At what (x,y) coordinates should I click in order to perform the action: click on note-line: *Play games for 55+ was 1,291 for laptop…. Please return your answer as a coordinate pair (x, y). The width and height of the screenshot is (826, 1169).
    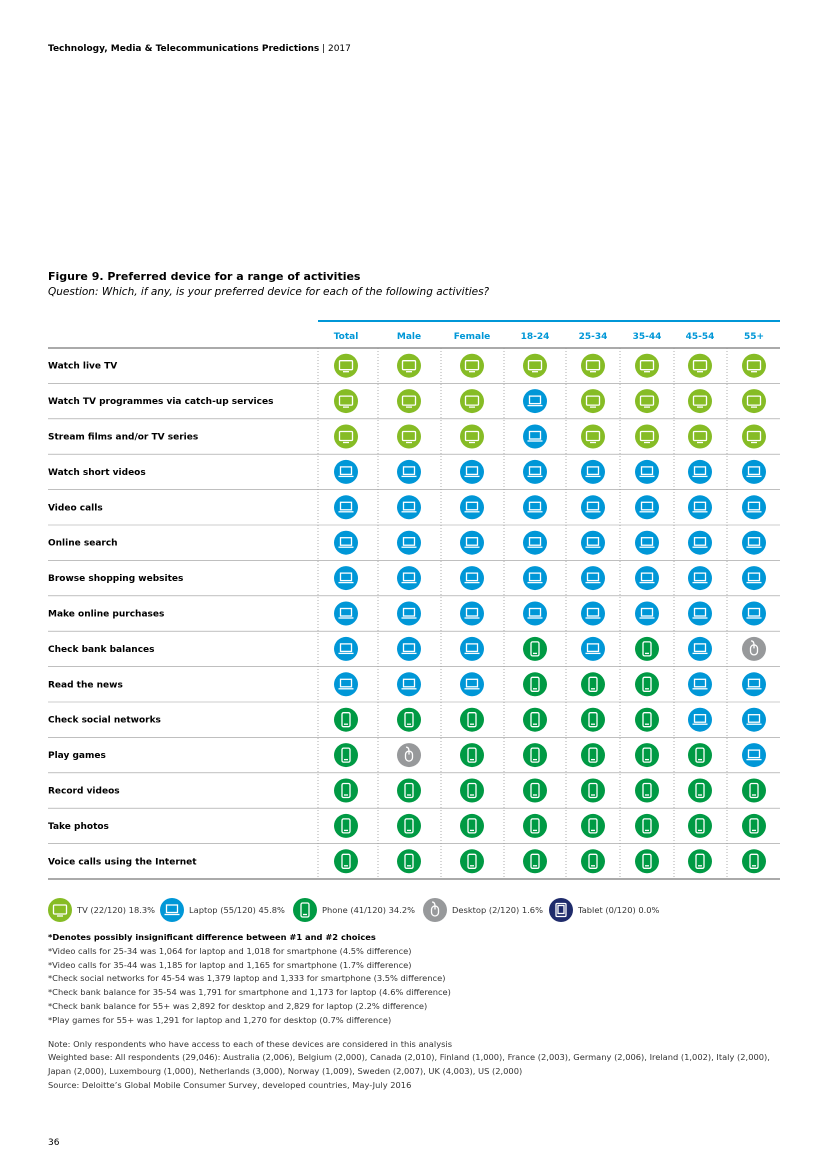
    Looking at the image, I should click on (220, 1019).